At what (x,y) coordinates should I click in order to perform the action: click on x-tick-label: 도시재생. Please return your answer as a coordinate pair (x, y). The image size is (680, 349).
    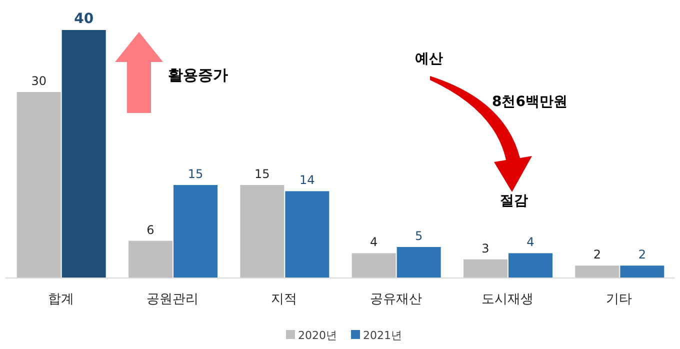
    Looking at the image, I should click on (508, 299).